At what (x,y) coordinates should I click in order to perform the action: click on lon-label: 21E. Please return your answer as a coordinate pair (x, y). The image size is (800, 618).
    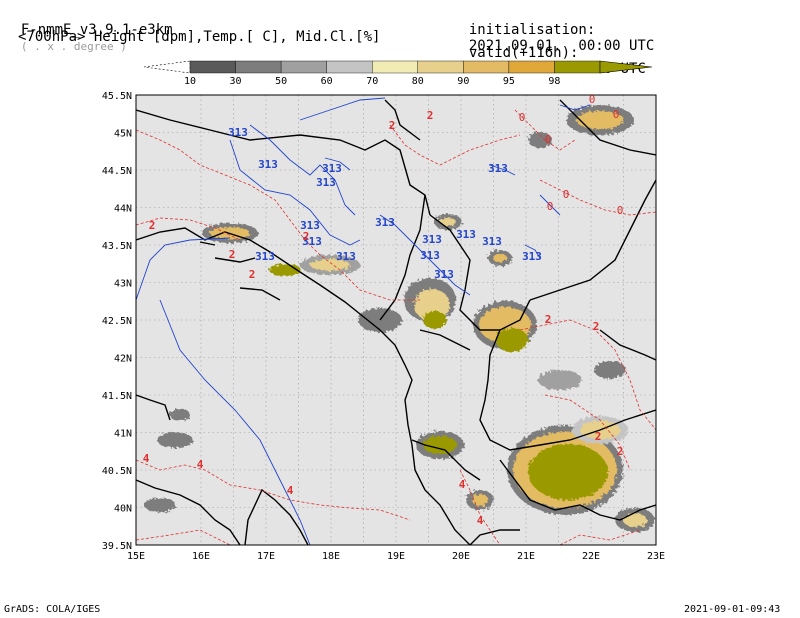
    Looking at the image, I should click on (526, 556).